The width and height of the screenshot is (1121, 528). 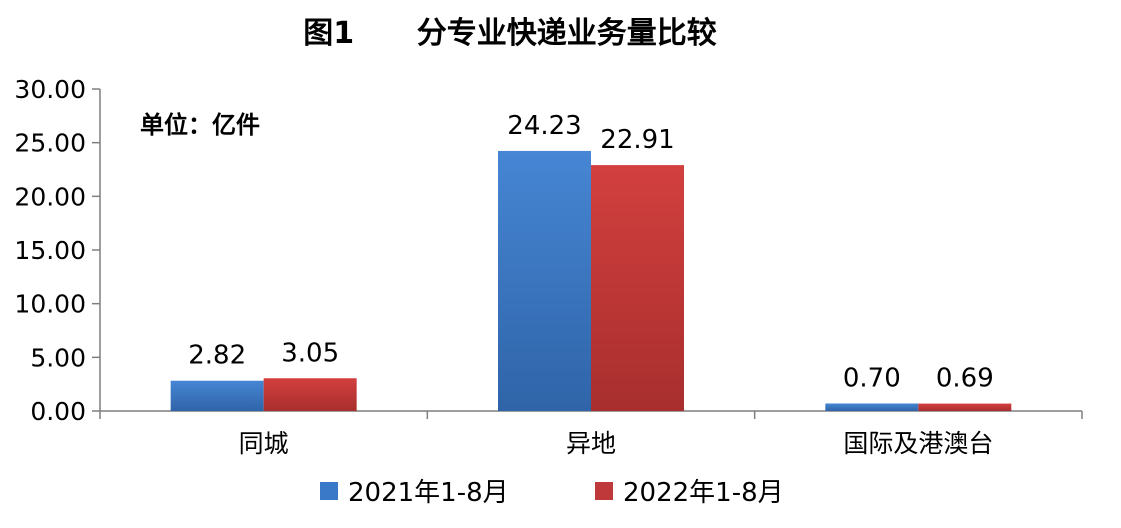 What do you see at coordinates (50, 143) in the screenshot?
I see `y-tick-label: 25.00` at bounding box center [50, 143].